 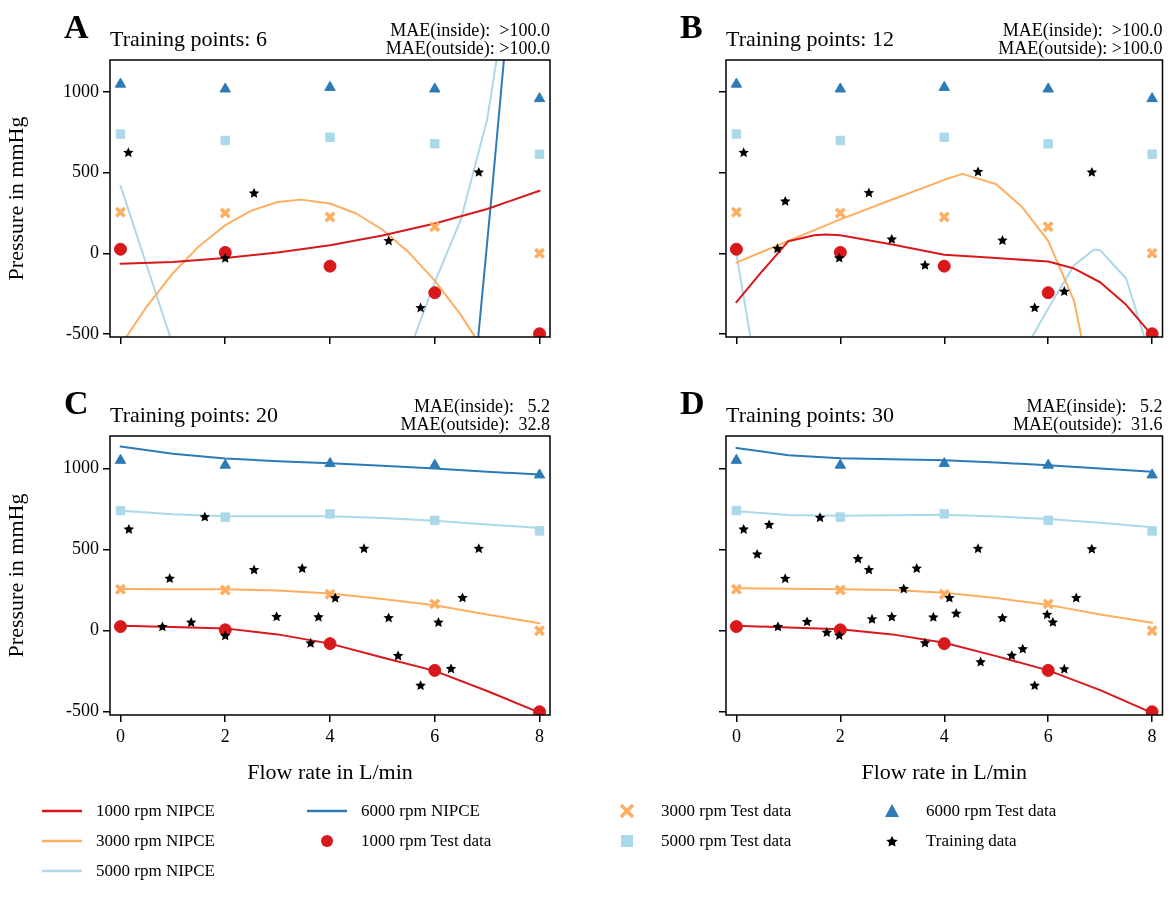 What do you see at coordinates (971, 841) in the screenshot?
I see `legend-label: Training data` at bounding box center [971, 841].